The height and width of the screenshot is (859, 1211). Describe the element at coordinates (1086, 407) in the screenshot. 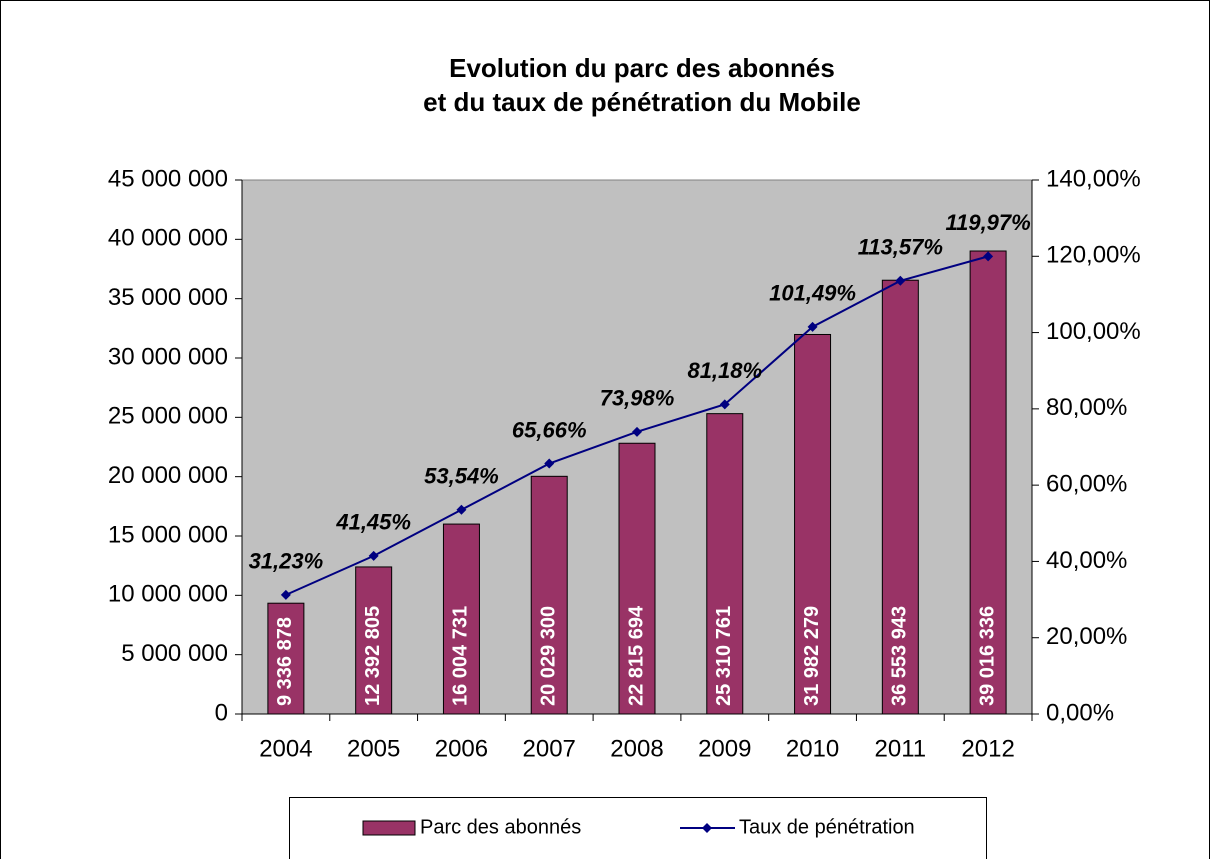

I see `y2-tick-label: 80,00%` at that location.